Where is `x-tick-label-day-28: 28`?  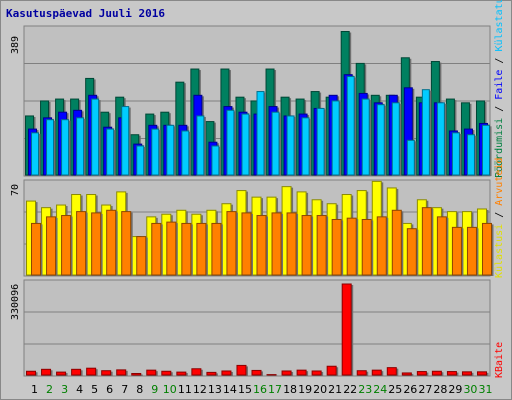
x-tick-label-day-28: 28 is located at coordinates (440, 389).